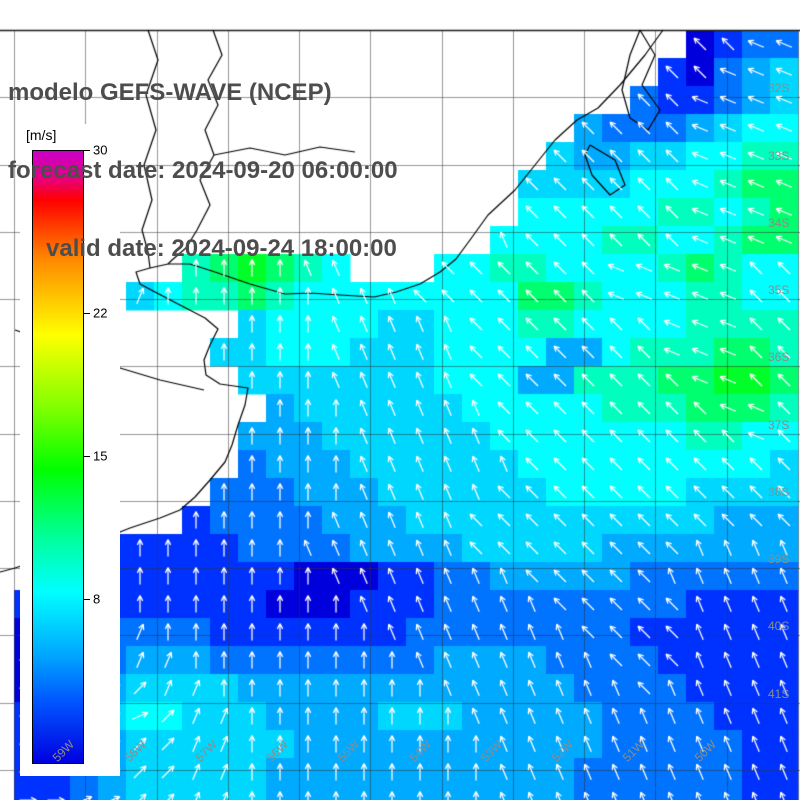 This screenshot has height=800, width=800. I want to click on colorbar-tick-label: 8, so click(97, 599).